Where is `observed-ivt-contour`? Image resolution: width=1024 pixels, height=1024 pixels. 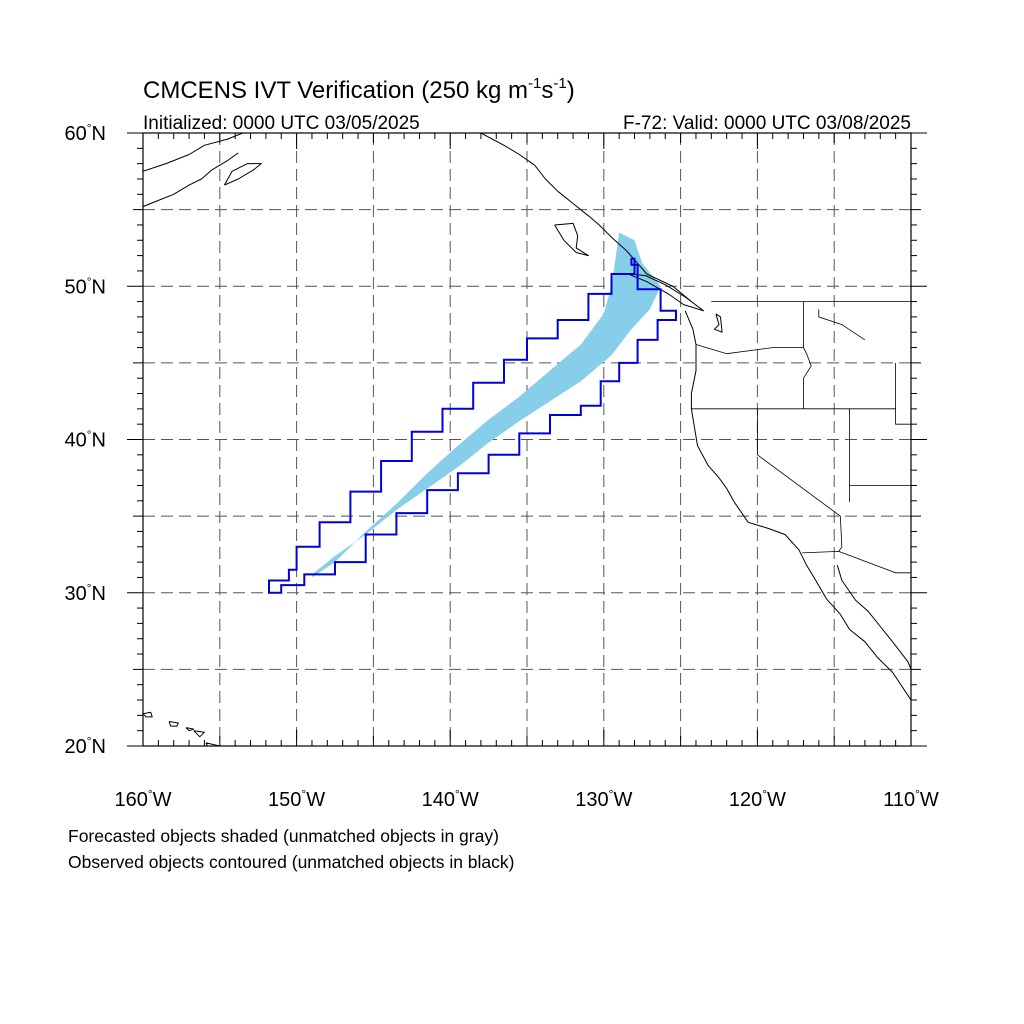
observed-ivt-contour is located at coordinates (472, 425).